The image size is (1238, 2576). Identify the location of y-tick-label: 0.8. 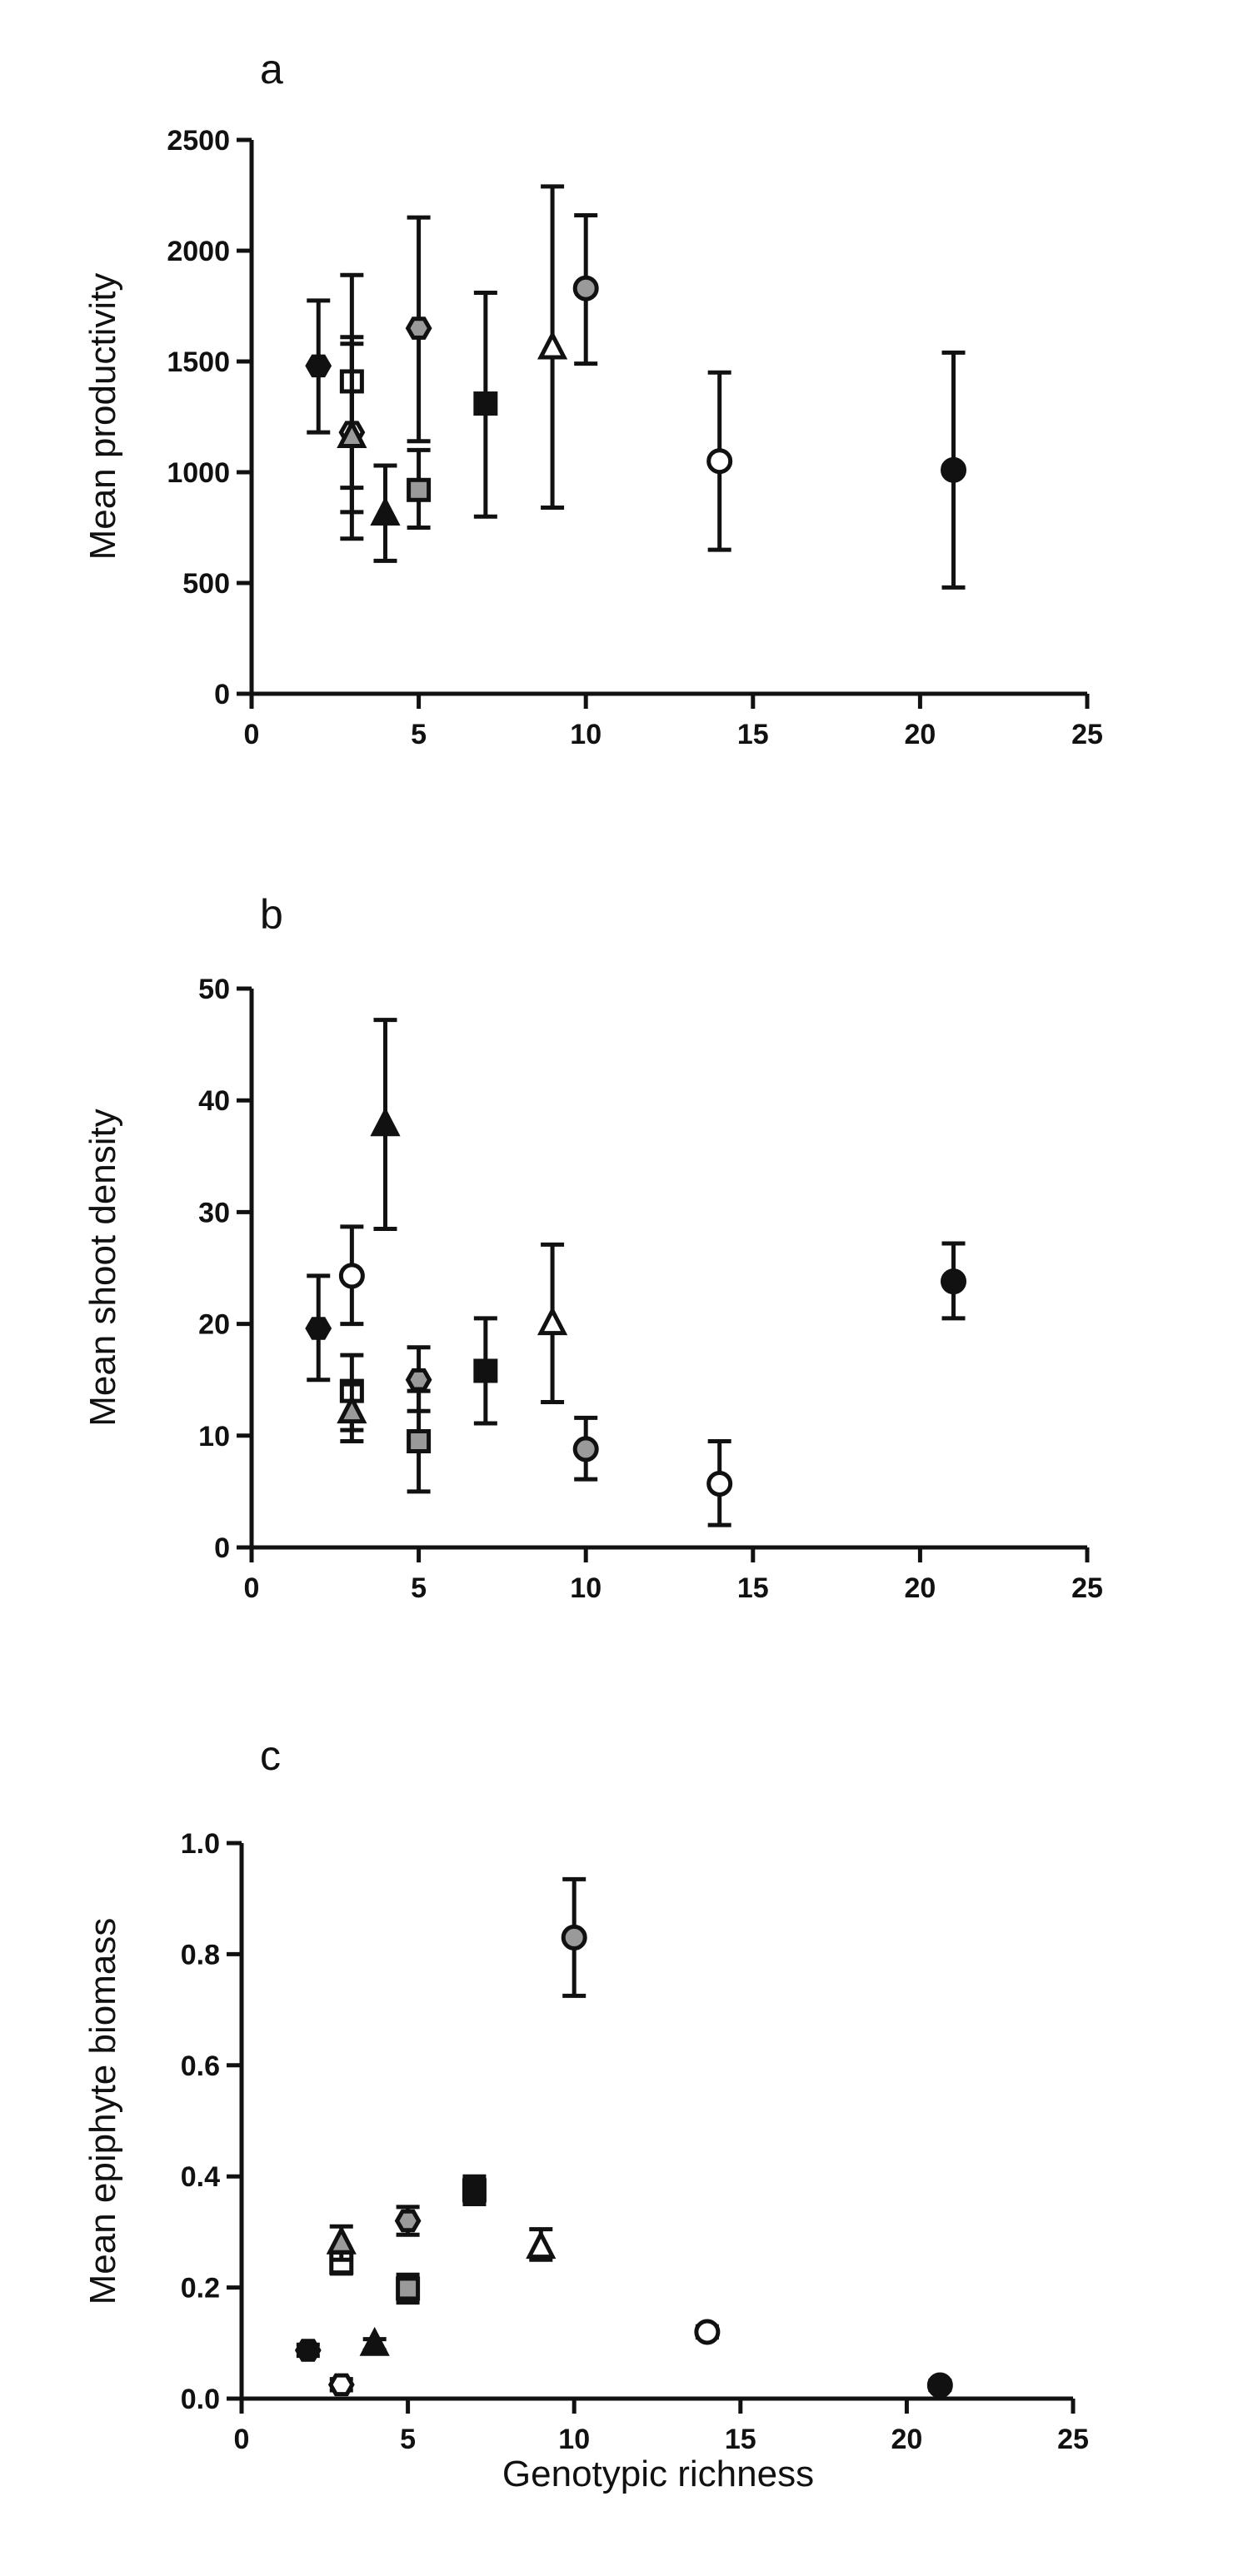
(200, 1955).